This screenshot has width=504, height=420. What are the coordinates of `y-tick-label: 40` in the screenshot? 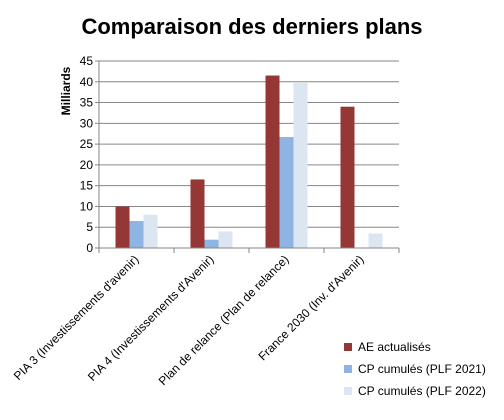 It's located at (87, 82).